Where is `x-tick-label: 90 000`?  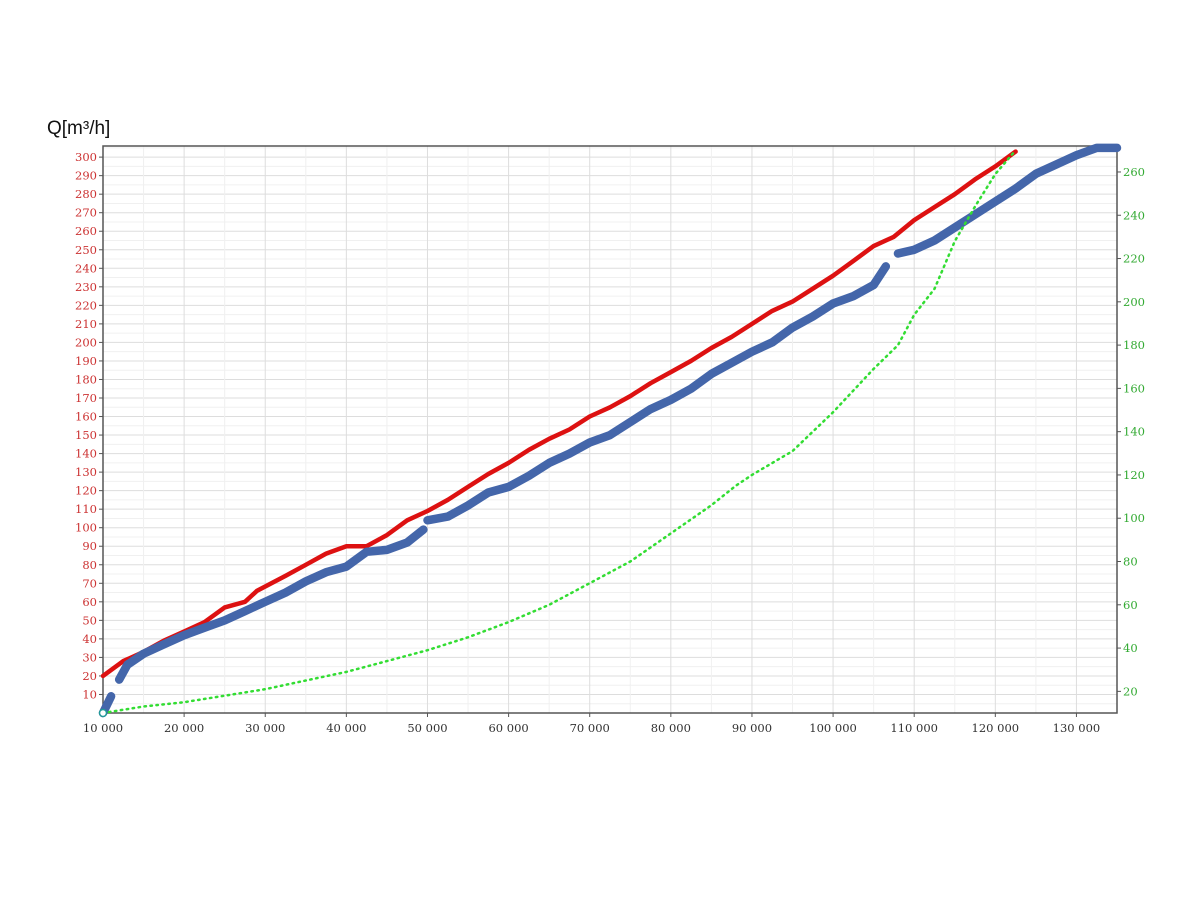 x-tick-label: 90 000 is located at coordinates (752, 728).